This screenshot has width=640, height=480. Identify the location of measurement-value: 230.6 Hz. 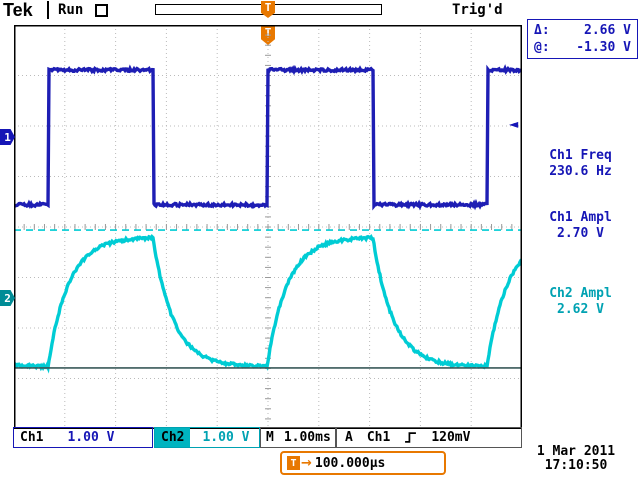
(580, 171).